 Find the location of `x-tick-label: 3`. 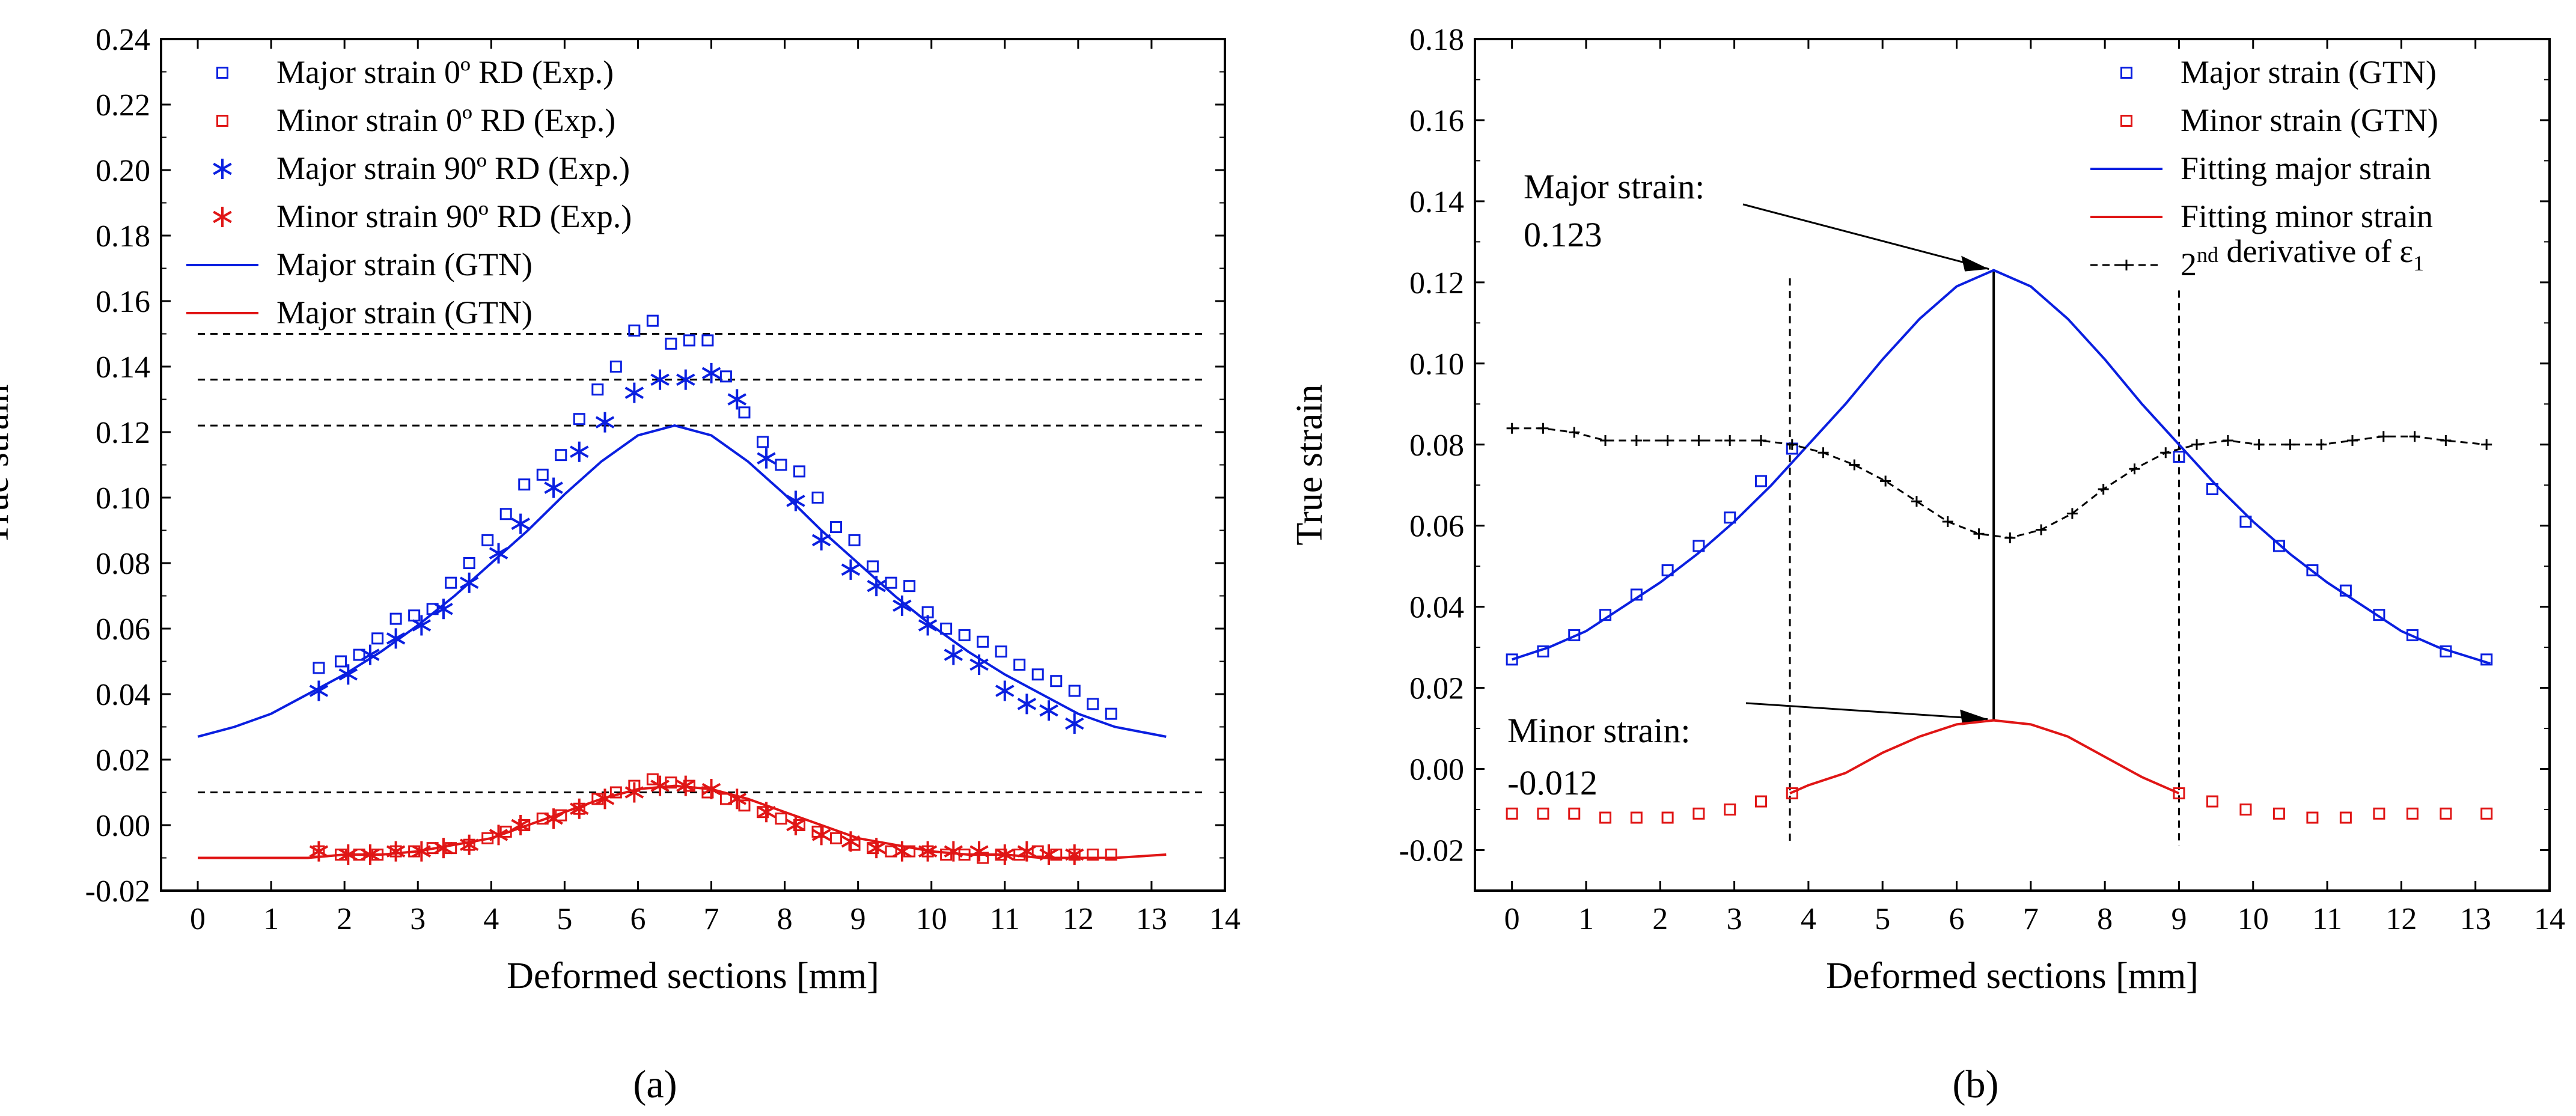

x-tick-label: 3 is located at coordinates (418, 919).